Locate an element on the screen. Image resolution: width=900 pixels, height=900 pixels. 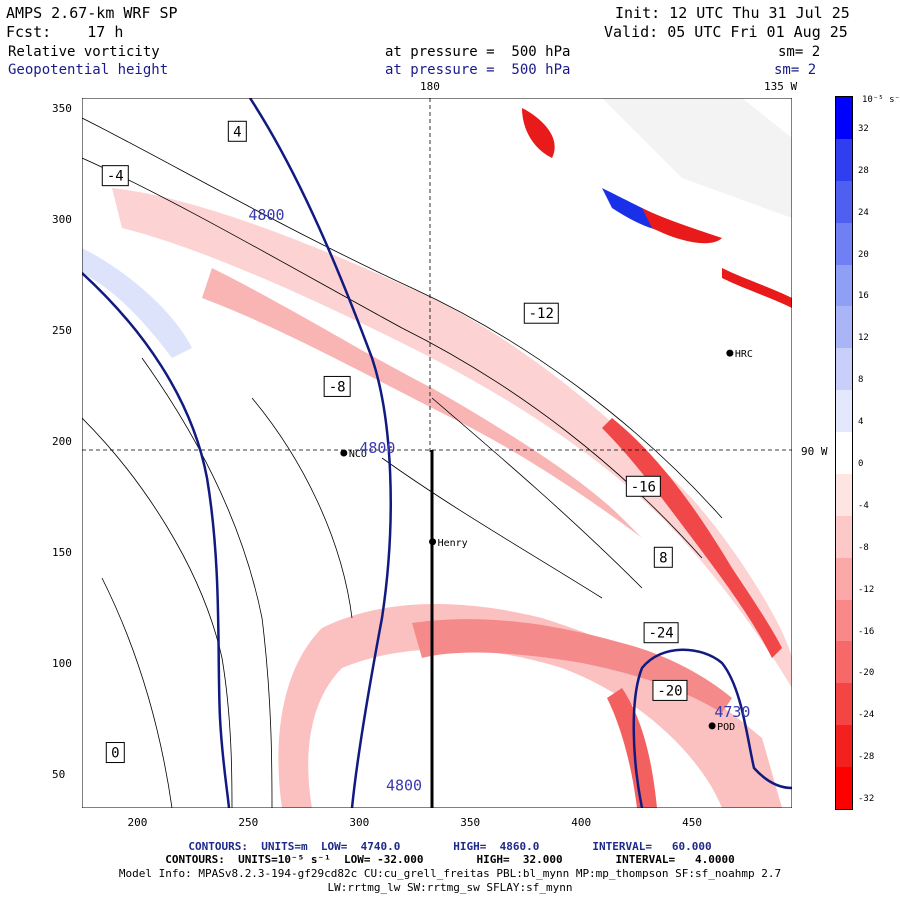
x-tick-label: 400 is located at coordinates (581, 822).